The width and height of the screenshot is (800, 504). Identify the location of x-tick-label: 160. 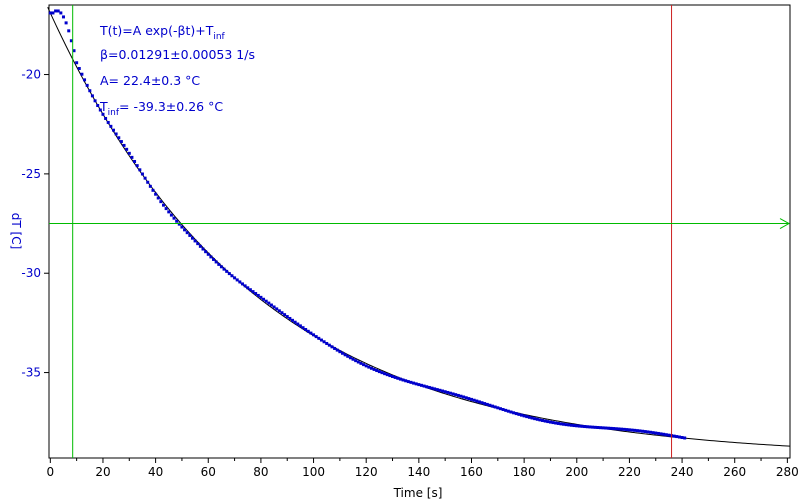
(471, 472).